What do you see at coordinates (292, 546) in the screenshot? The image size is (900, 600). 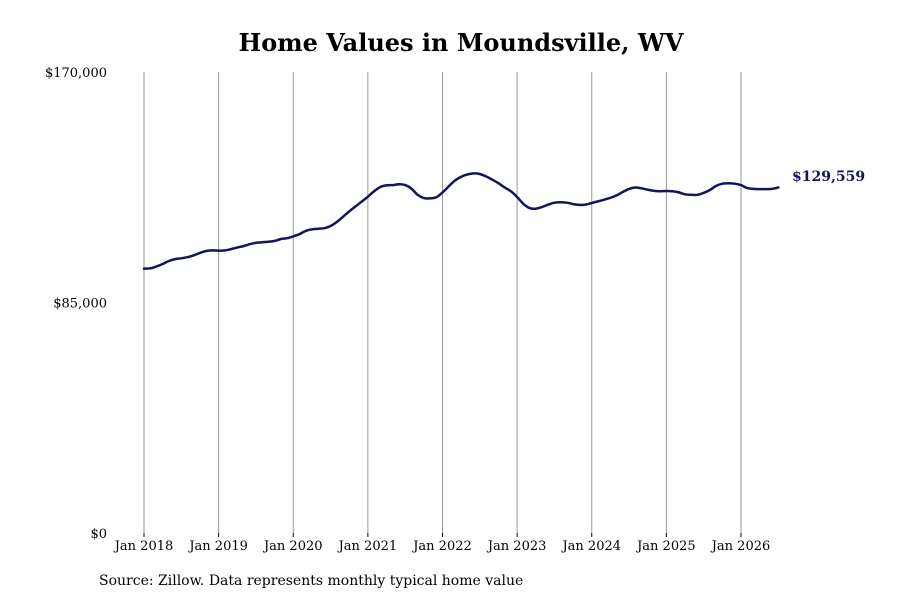 I see `x-tick-label: Jan 2020` at bounding box center [292, 546].